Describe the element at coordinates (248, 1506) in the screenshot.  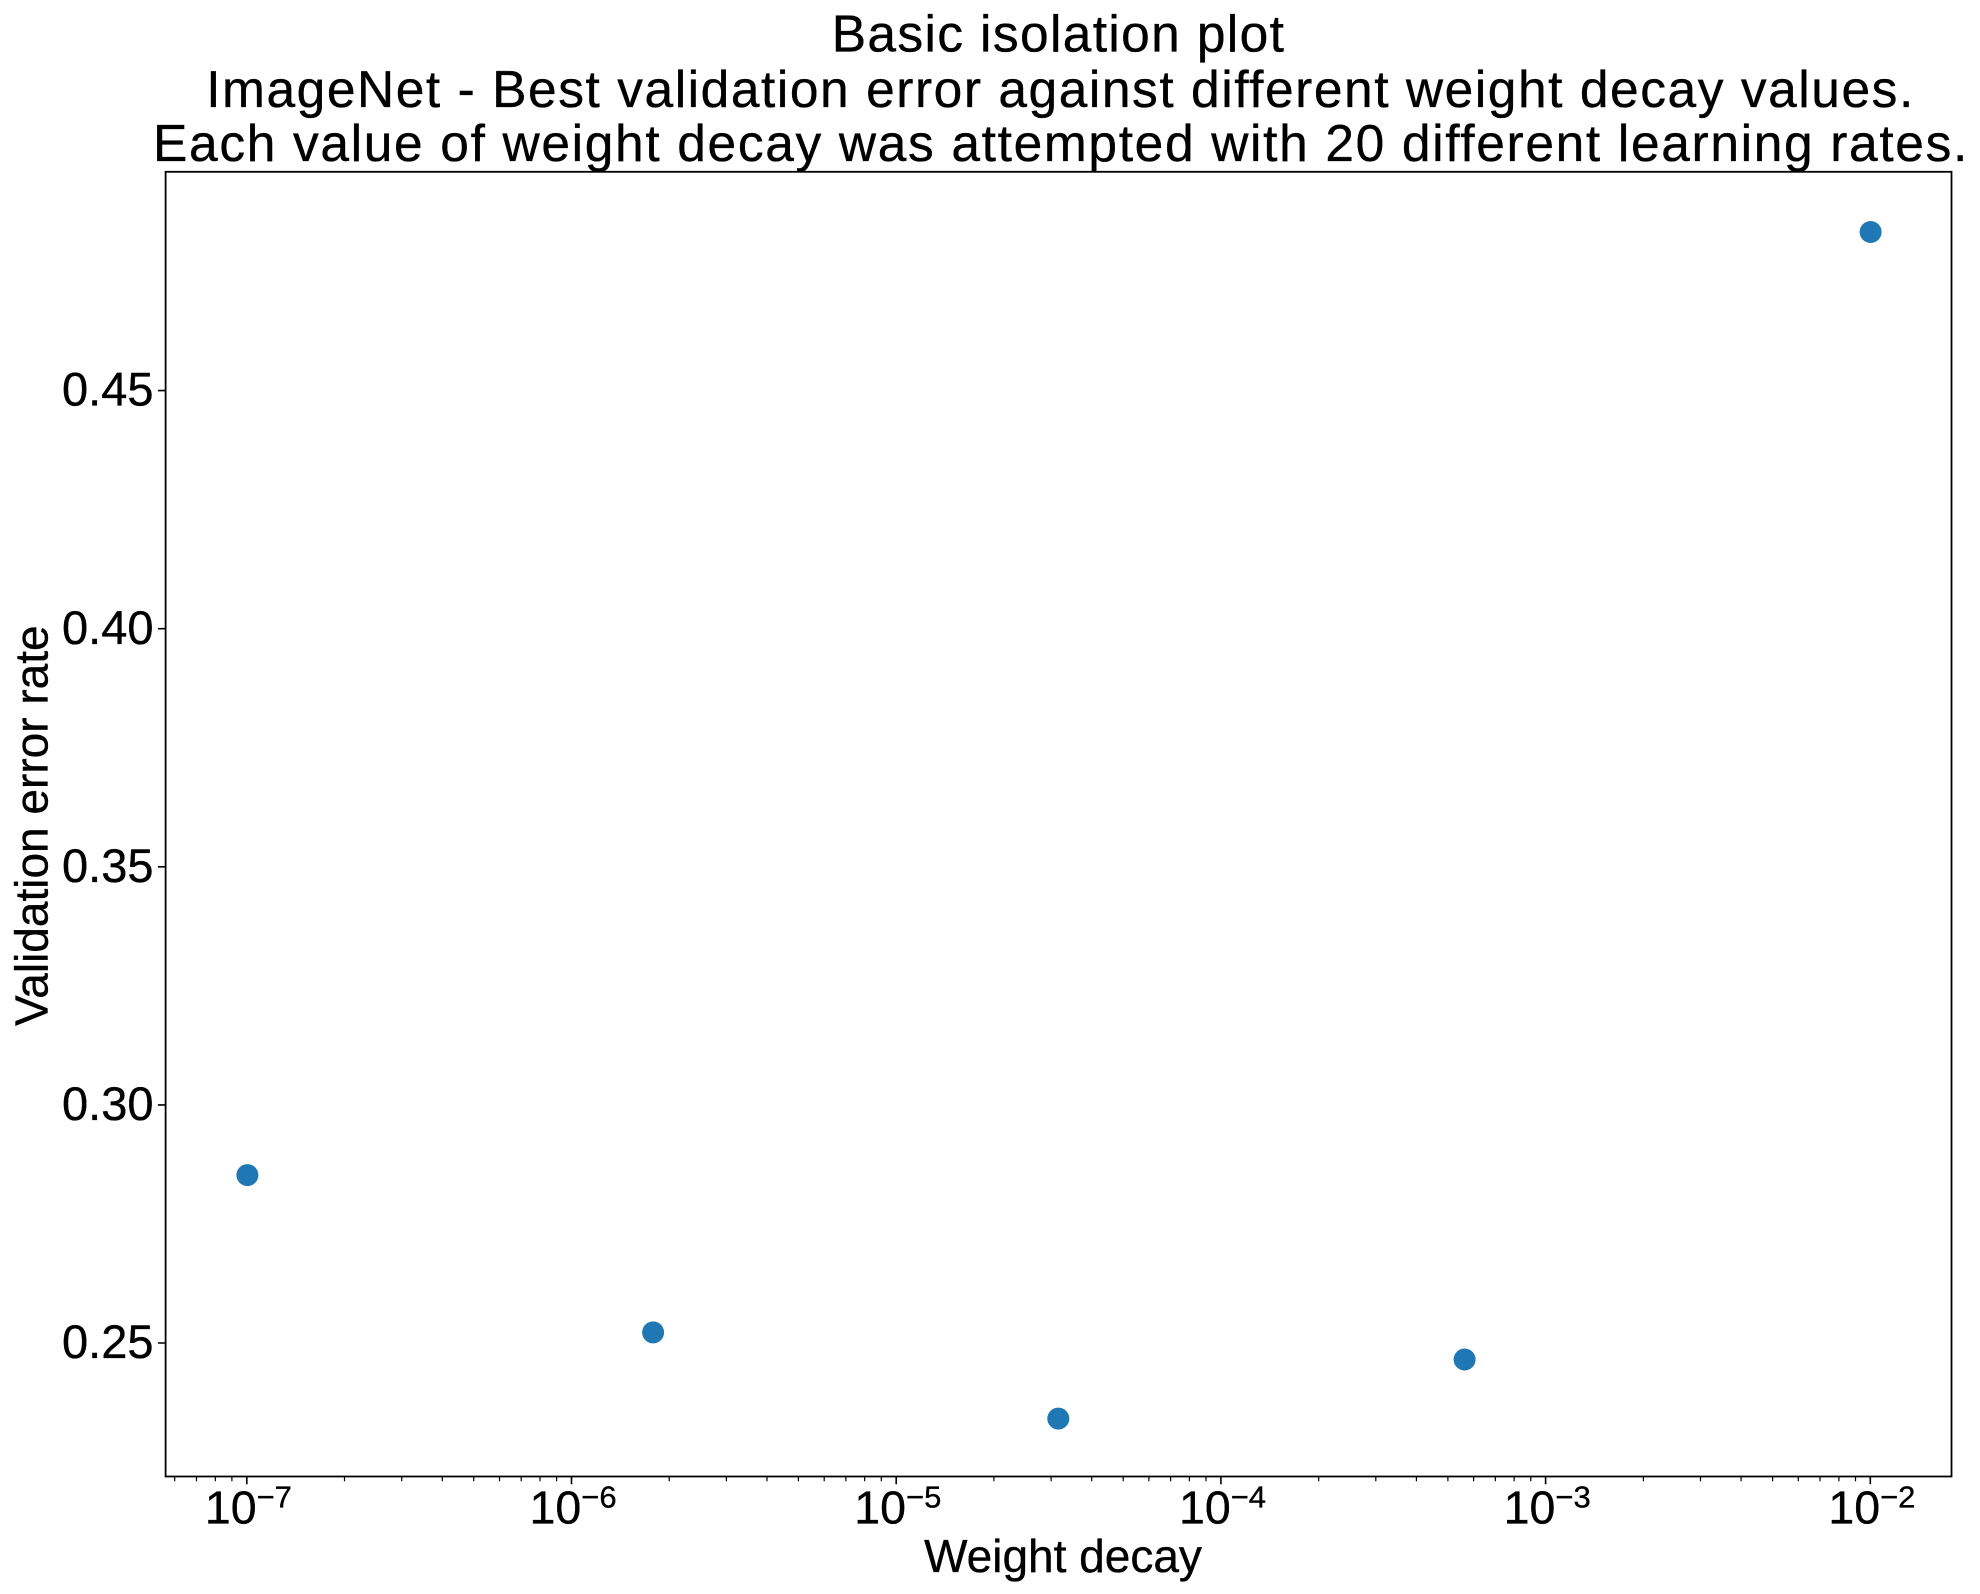
I see `svg-text: 10⁻⁷` at that location.